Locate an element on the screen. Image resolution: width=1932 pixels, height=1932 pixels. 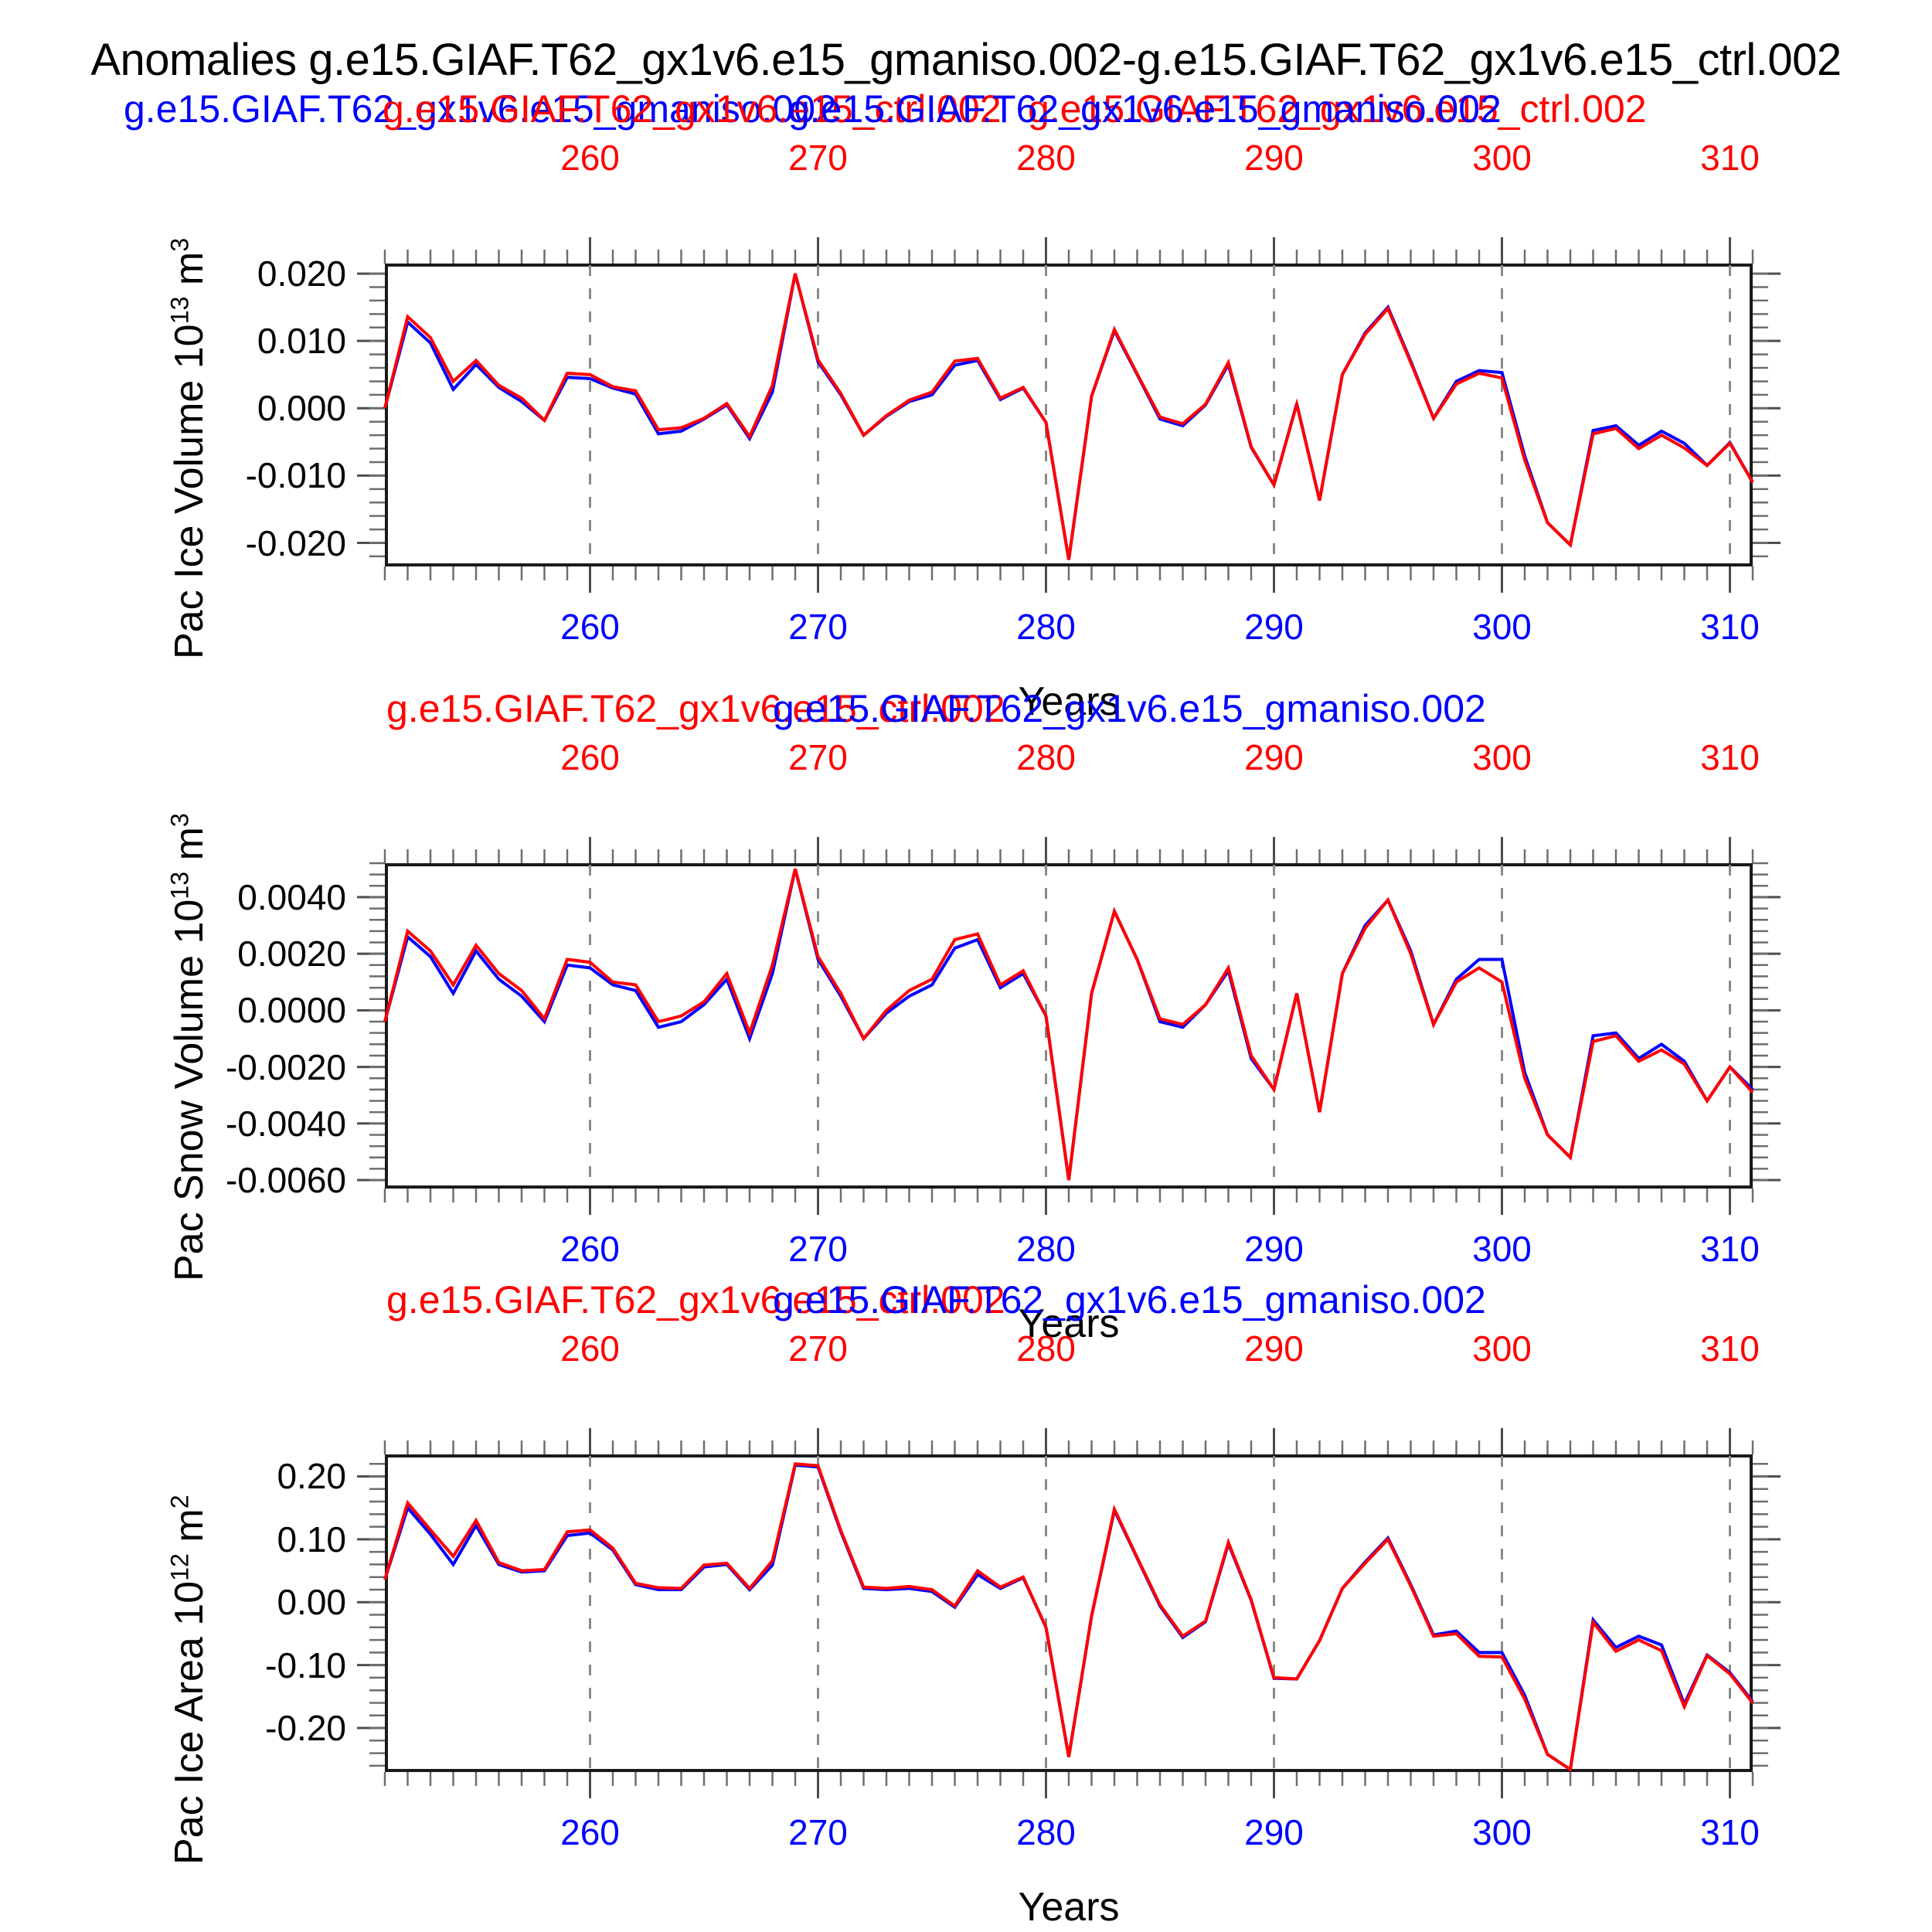
y-axis-label-1: Pac Ice Volume 1013 m3 is located at coordinates (189, 448).